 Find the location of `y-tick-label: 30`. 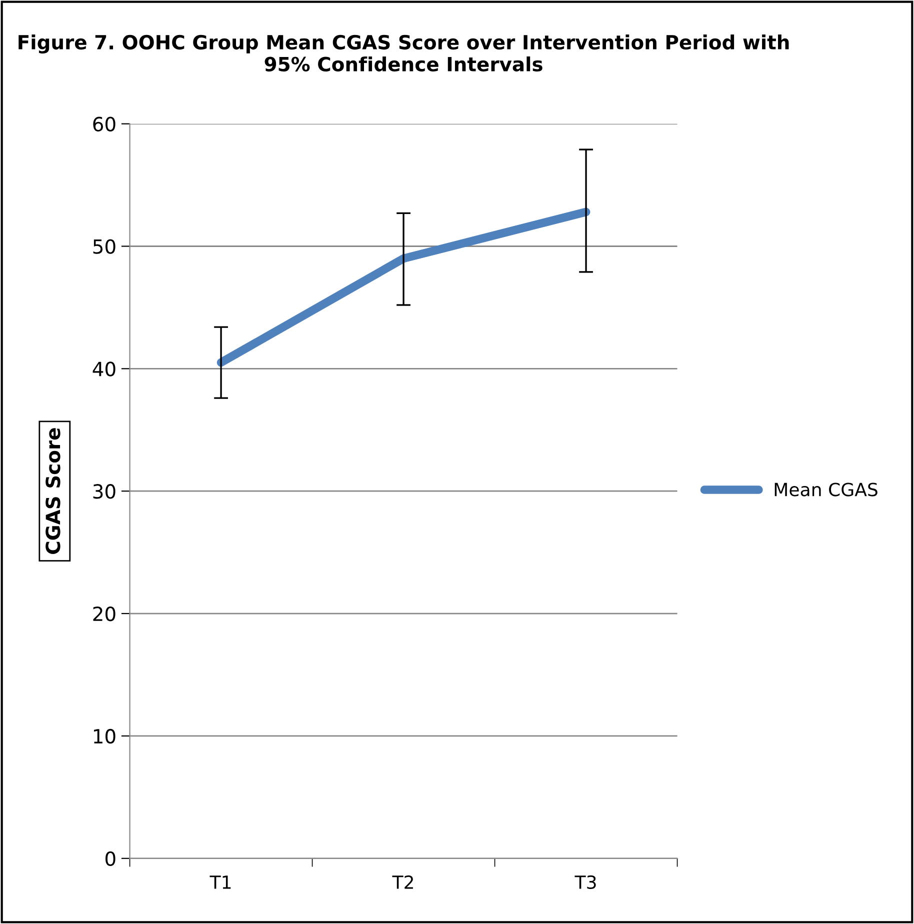

y-tick-label: 30 is located at coordinates (104, 491).